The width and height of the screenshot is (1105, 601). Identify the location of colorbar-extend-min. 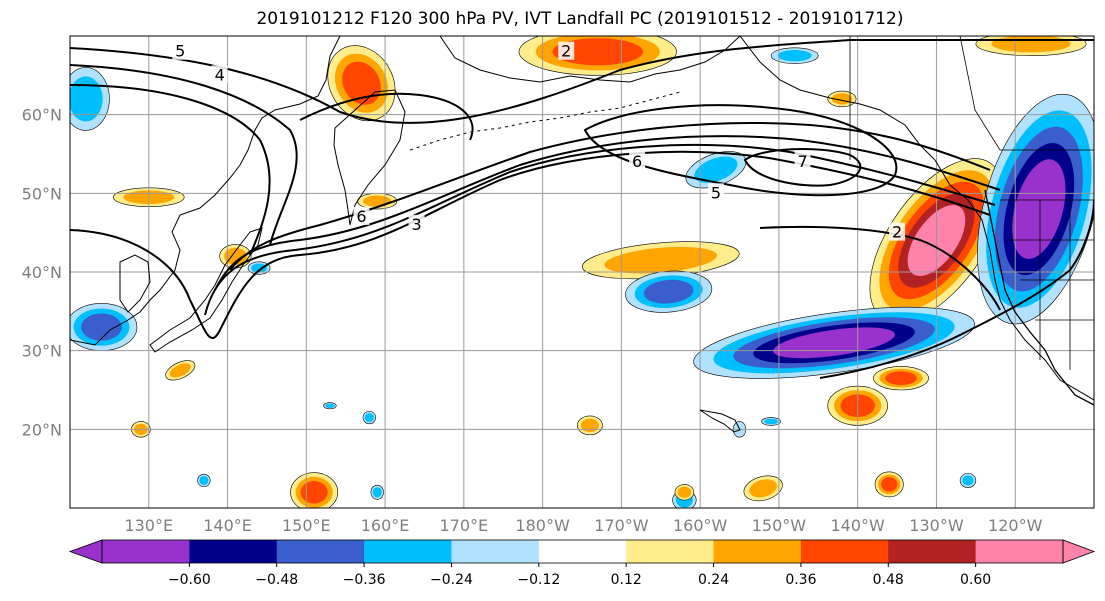
(85, 551).